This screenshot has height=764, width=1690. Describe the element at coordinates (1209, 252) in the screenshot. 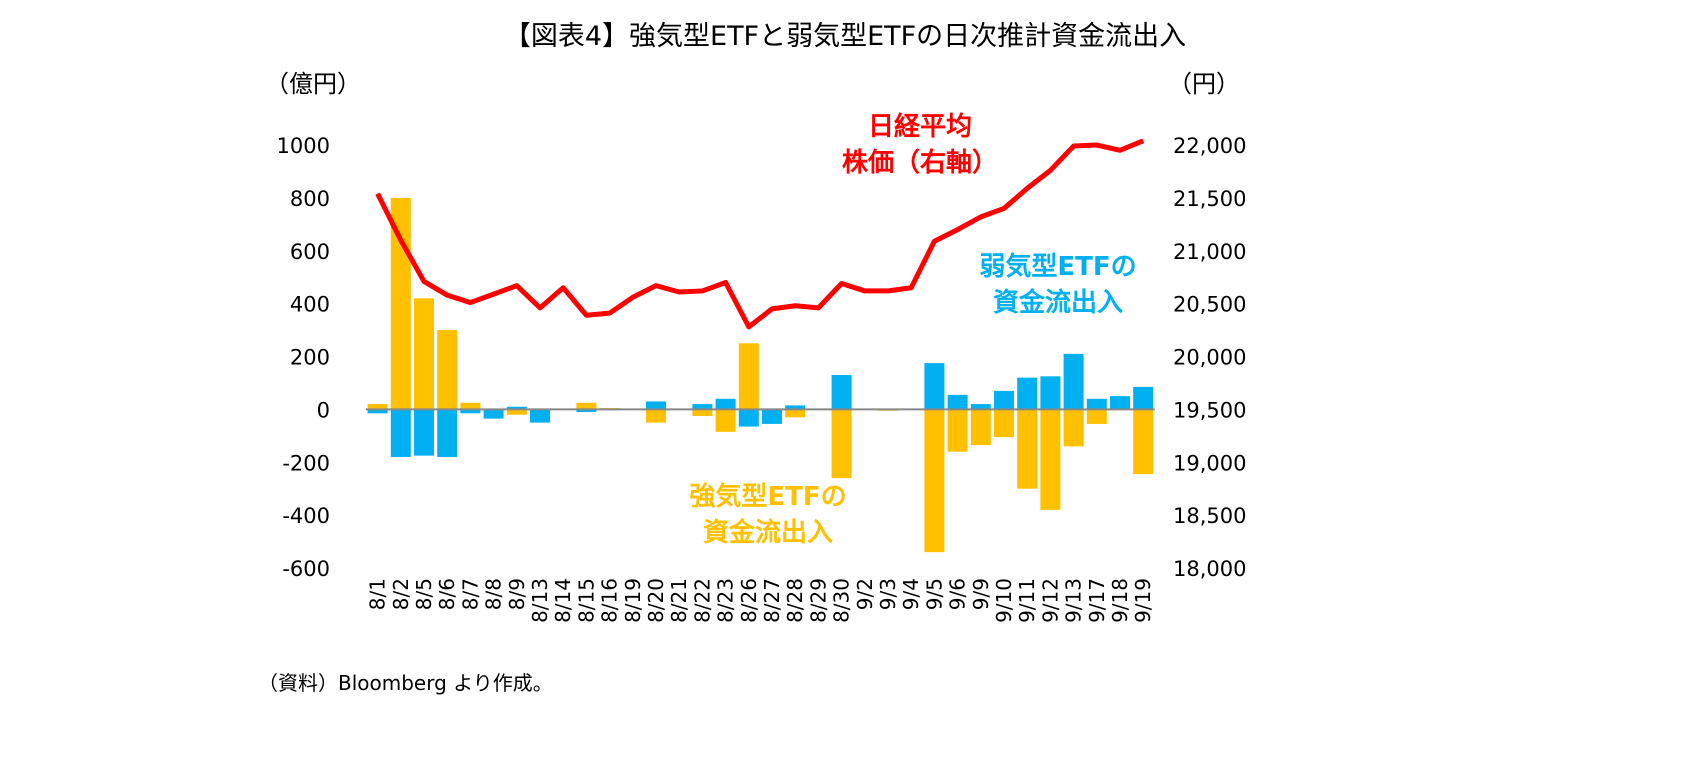

I see `right-axis-tick: 21,000` at that location.